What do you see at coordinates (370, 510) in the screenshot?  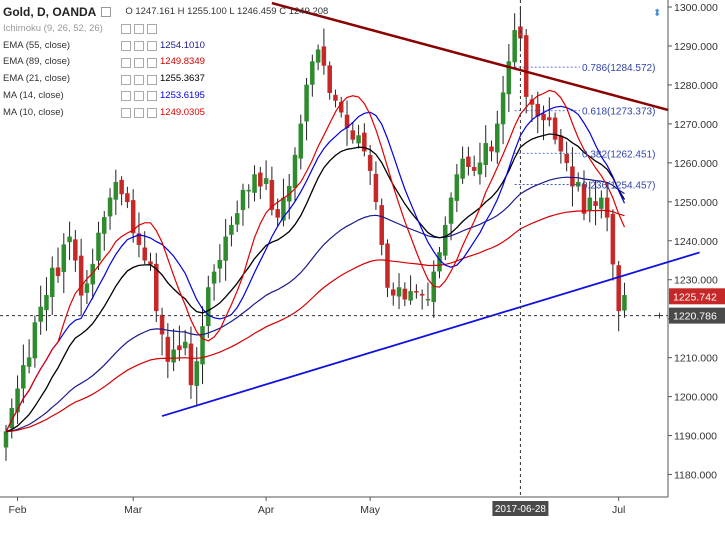 I see `x-tick-label: May` at bounding box center [370, 510].